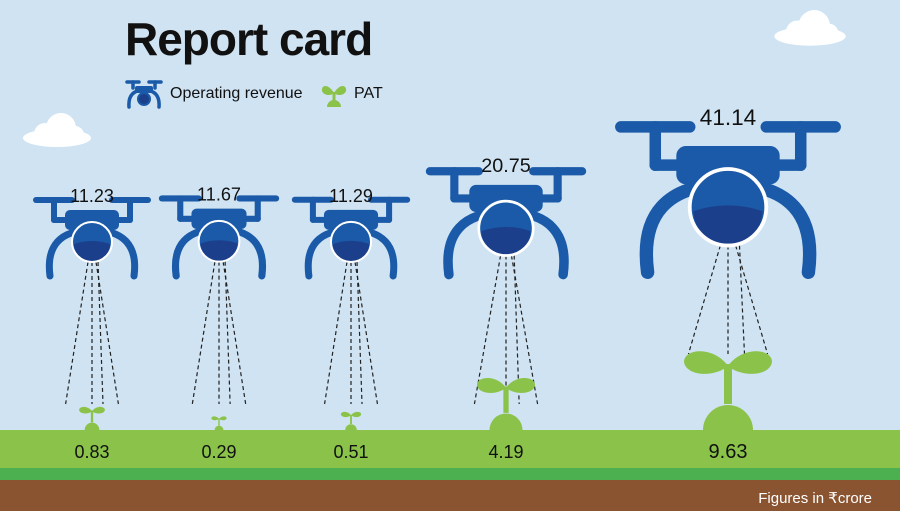 Image resolution: width=900 pixels, height=511 pixels. What do you see at coordinates (219, 194) in the screenshot?
I see `revenue-label: 11.67` at bounding box center [219, 194].